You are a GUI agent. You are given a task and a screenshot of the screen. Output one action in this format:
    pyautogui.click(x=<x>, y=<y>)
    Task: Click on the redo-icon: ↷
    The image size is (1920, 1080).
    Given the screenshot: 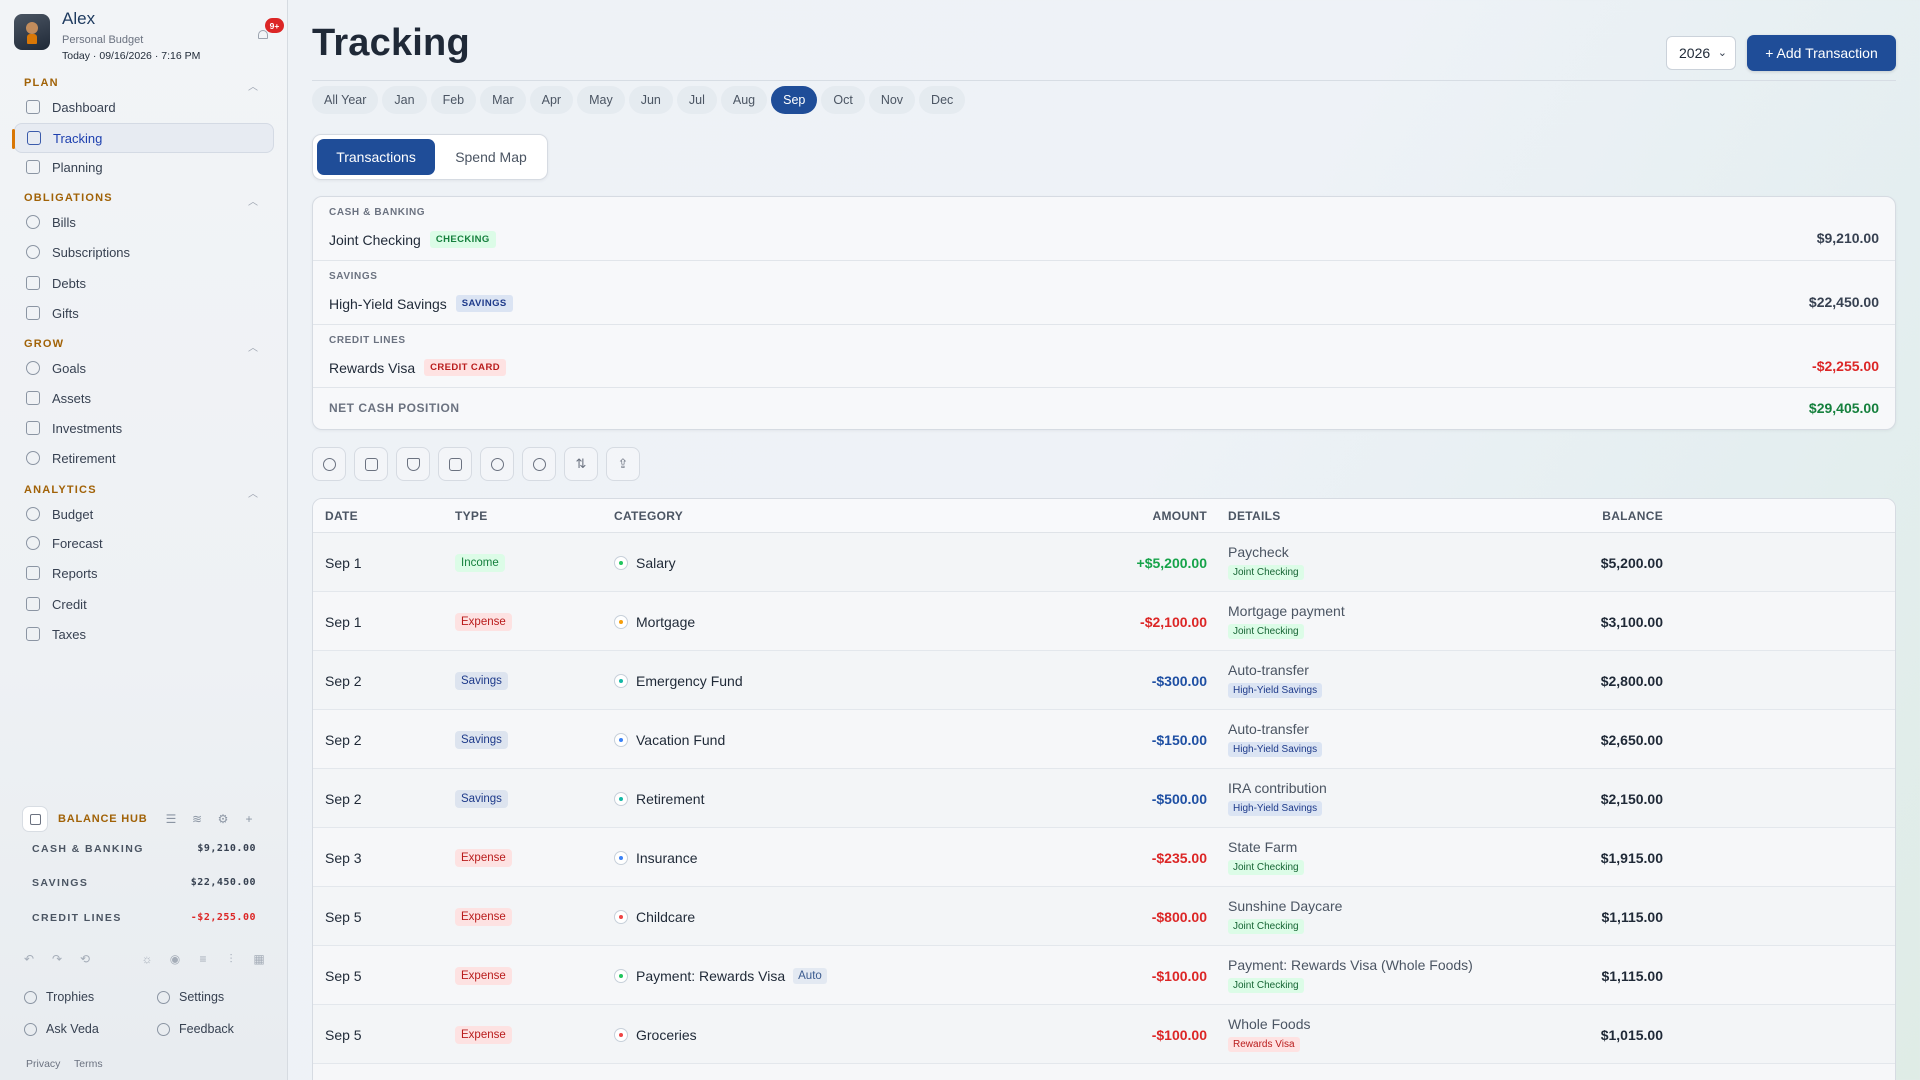 What is the action you would take?
    pyautogui.click(x=57, y=959)
    